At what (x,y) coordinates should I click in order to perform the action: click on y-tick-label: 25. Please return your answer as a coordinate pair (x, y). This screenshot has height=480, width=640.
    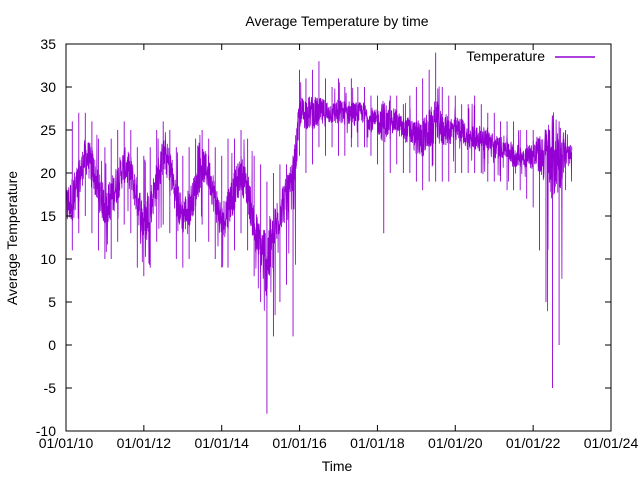
    Looking at the image, I should click on (48, 130).